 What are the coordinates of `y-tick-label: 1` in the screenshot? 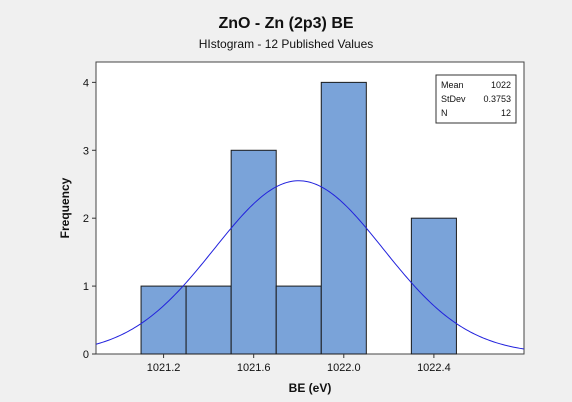 It's located at (86, 287).